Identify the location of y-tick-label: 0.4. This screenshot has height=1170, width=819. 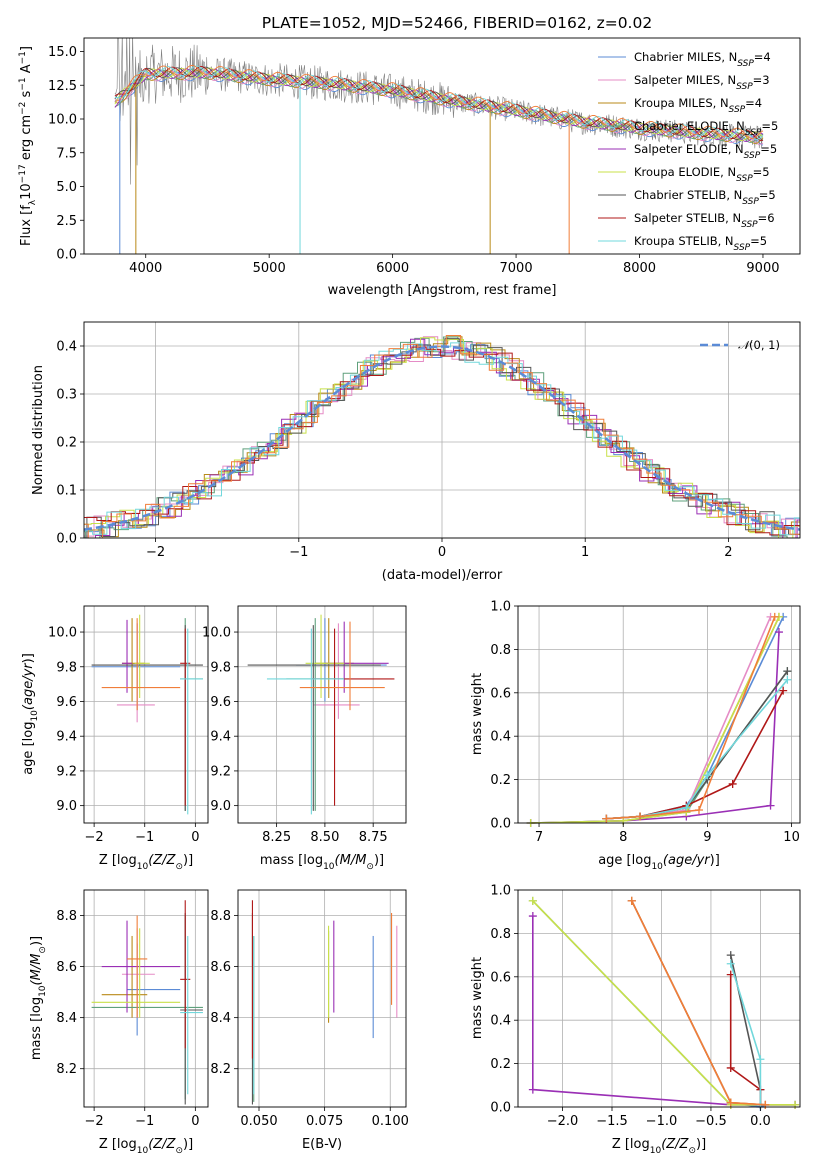
(66, 347).